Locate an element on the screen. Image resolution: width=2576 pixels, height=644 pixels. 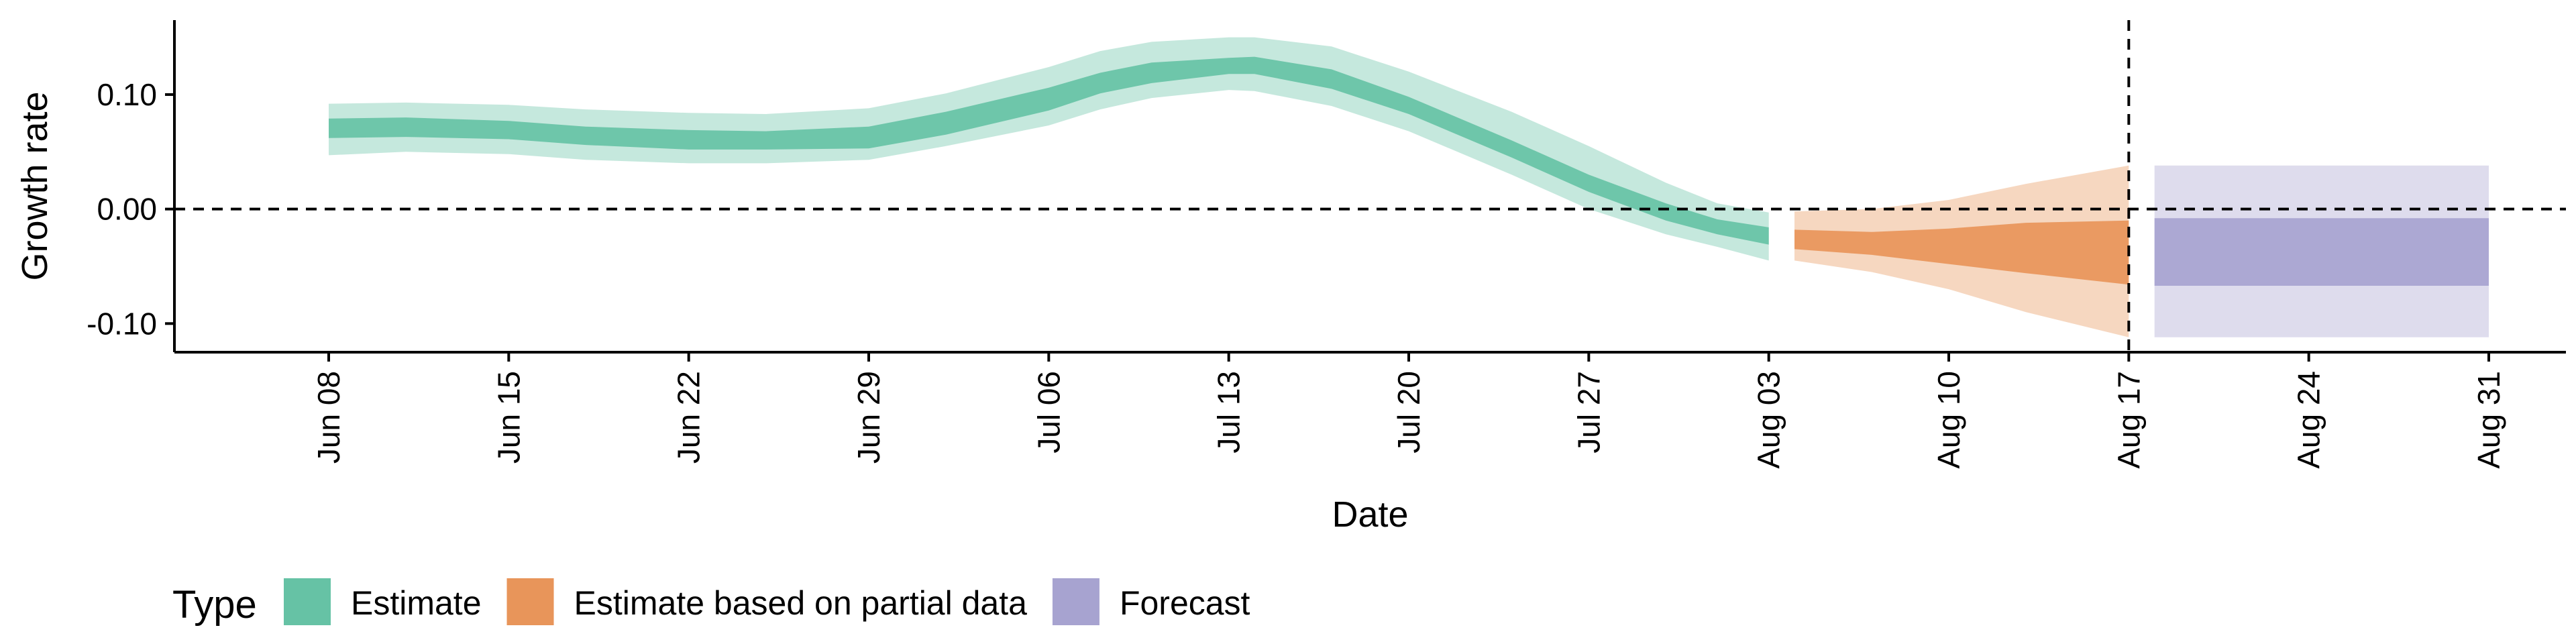
y-tick-label: -0.10 is located at coordinates (122, 323).